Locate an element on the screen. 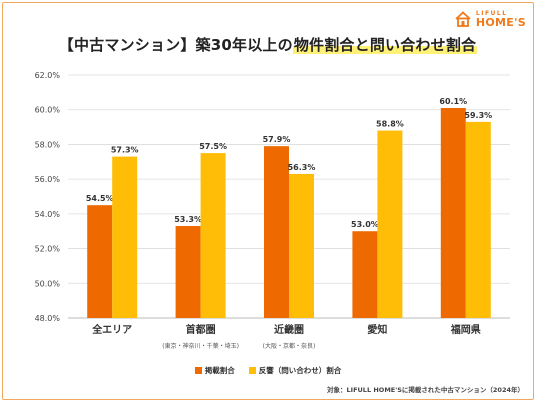 The width and height of the screenshot is (536, 402). data-label: 57.3% is located at coordinates (125, 150).